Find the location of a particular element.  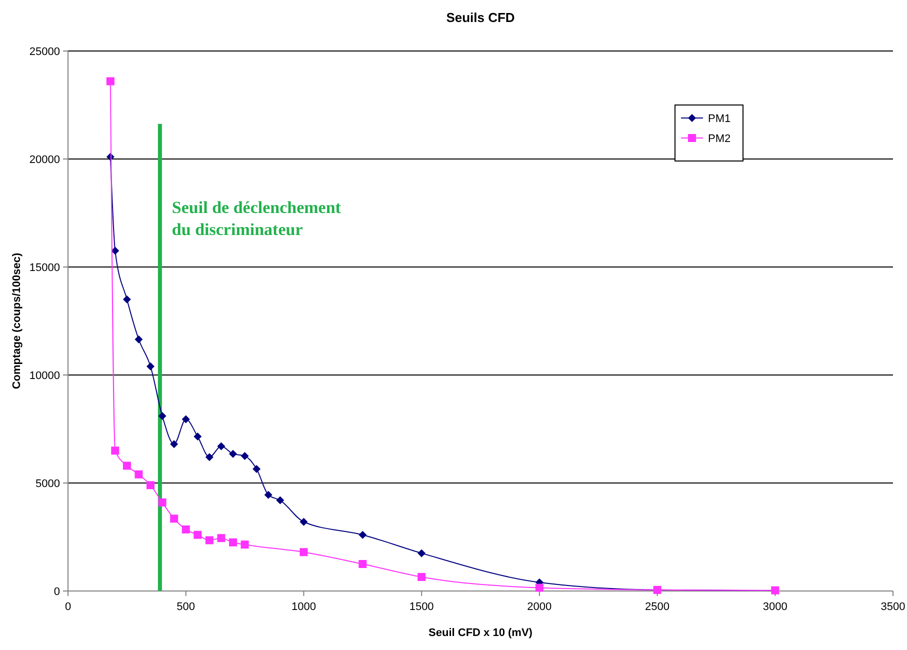

x-tick-label: 2000 is located at coordinates (539, 607).